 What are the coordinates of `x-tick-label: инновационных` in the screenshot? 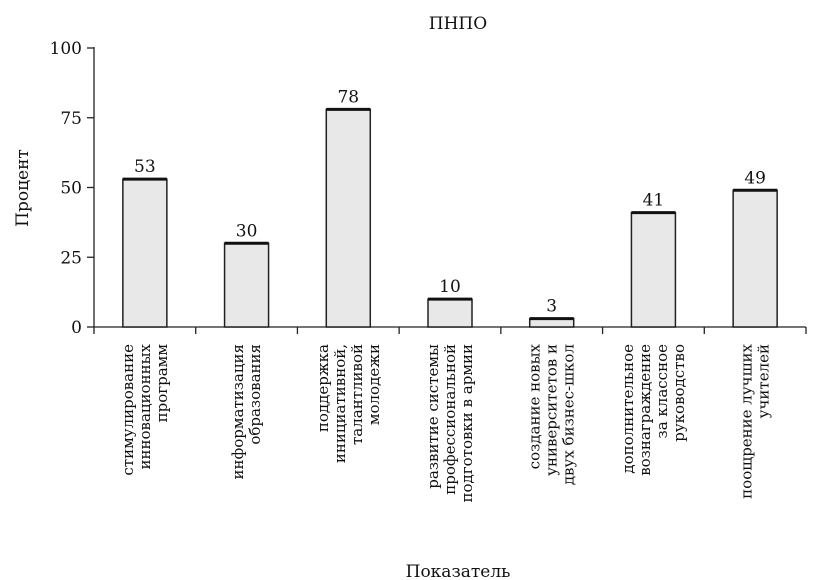 It's located at (145, 406).